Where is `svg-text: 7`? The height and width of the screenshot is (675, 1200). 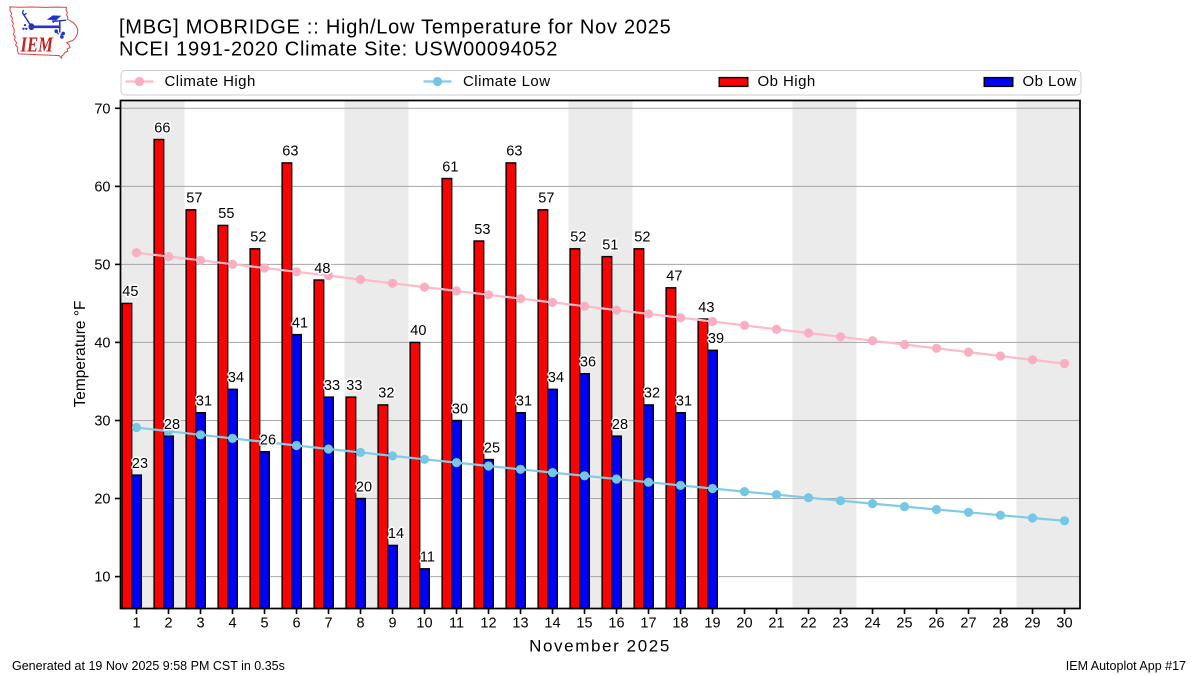 svg-text: 7 is located at coordinates (328, 624).